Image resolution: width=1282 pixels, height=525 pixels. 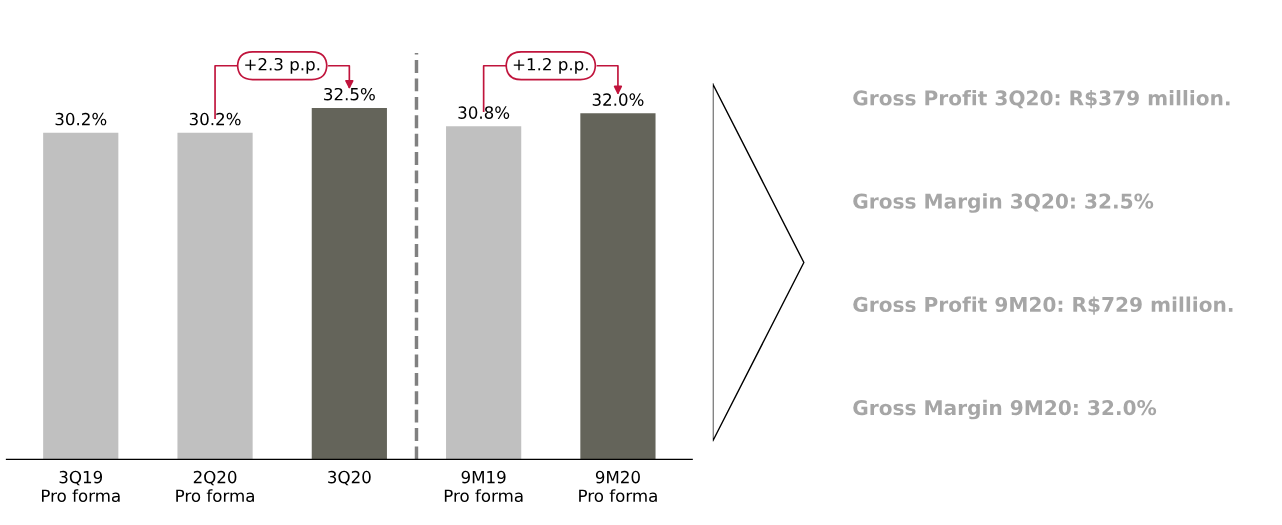 I want to click on x-tick-label: 3Q19 Pro forma, so click(x=80, y=486).